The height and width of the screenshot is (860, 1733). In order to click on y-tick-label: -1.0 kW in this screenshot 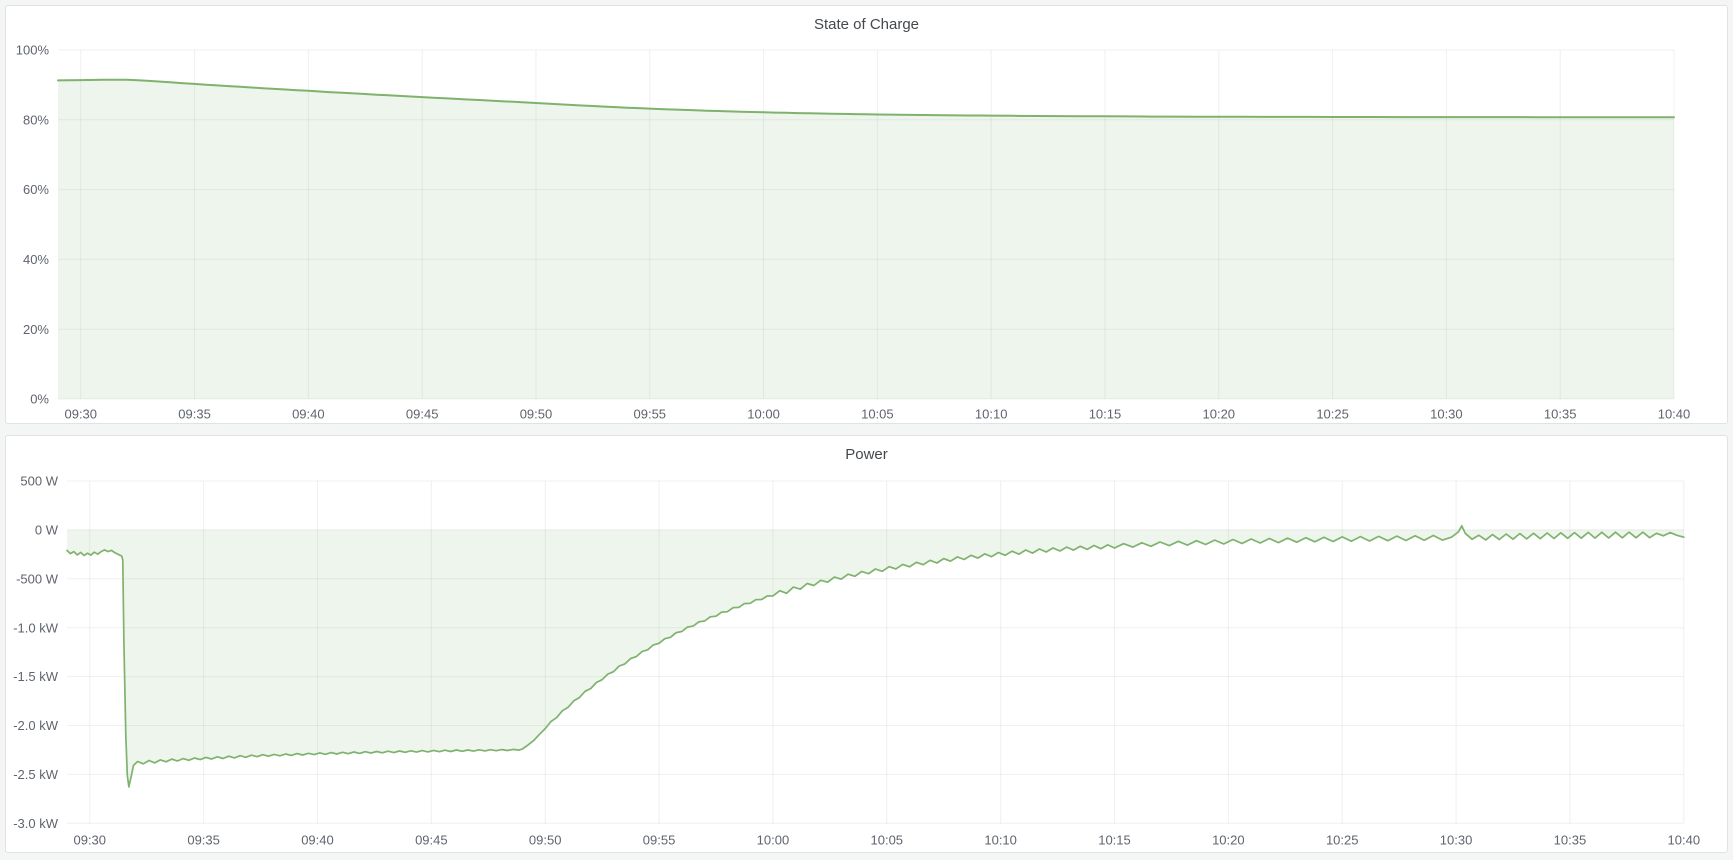, I will do `click(36, 627)`.